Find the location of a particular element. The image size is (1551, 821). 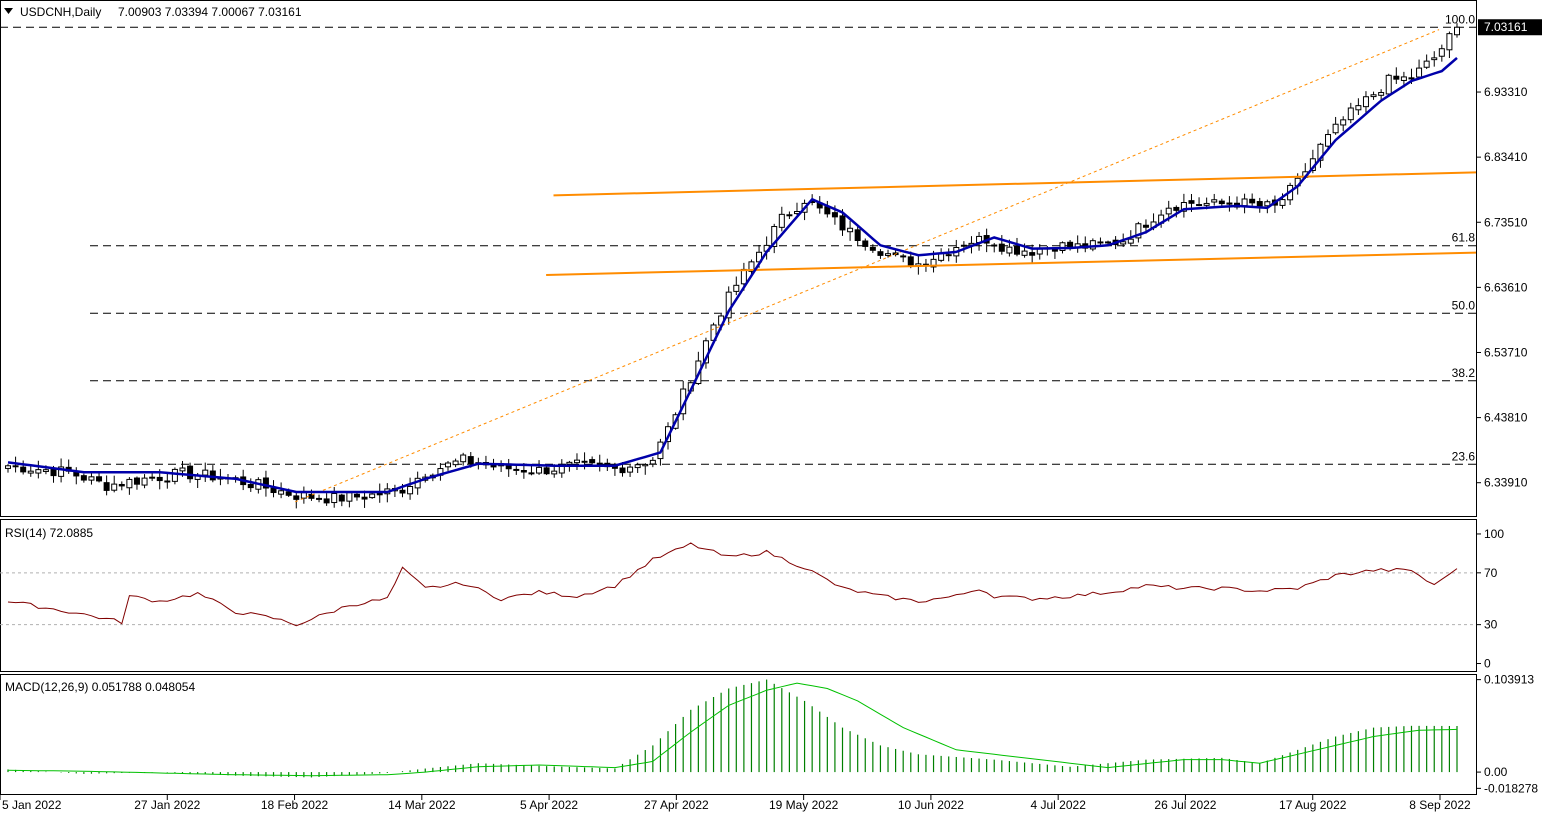

channel-upper-line is located at coordinates (1015, 184).